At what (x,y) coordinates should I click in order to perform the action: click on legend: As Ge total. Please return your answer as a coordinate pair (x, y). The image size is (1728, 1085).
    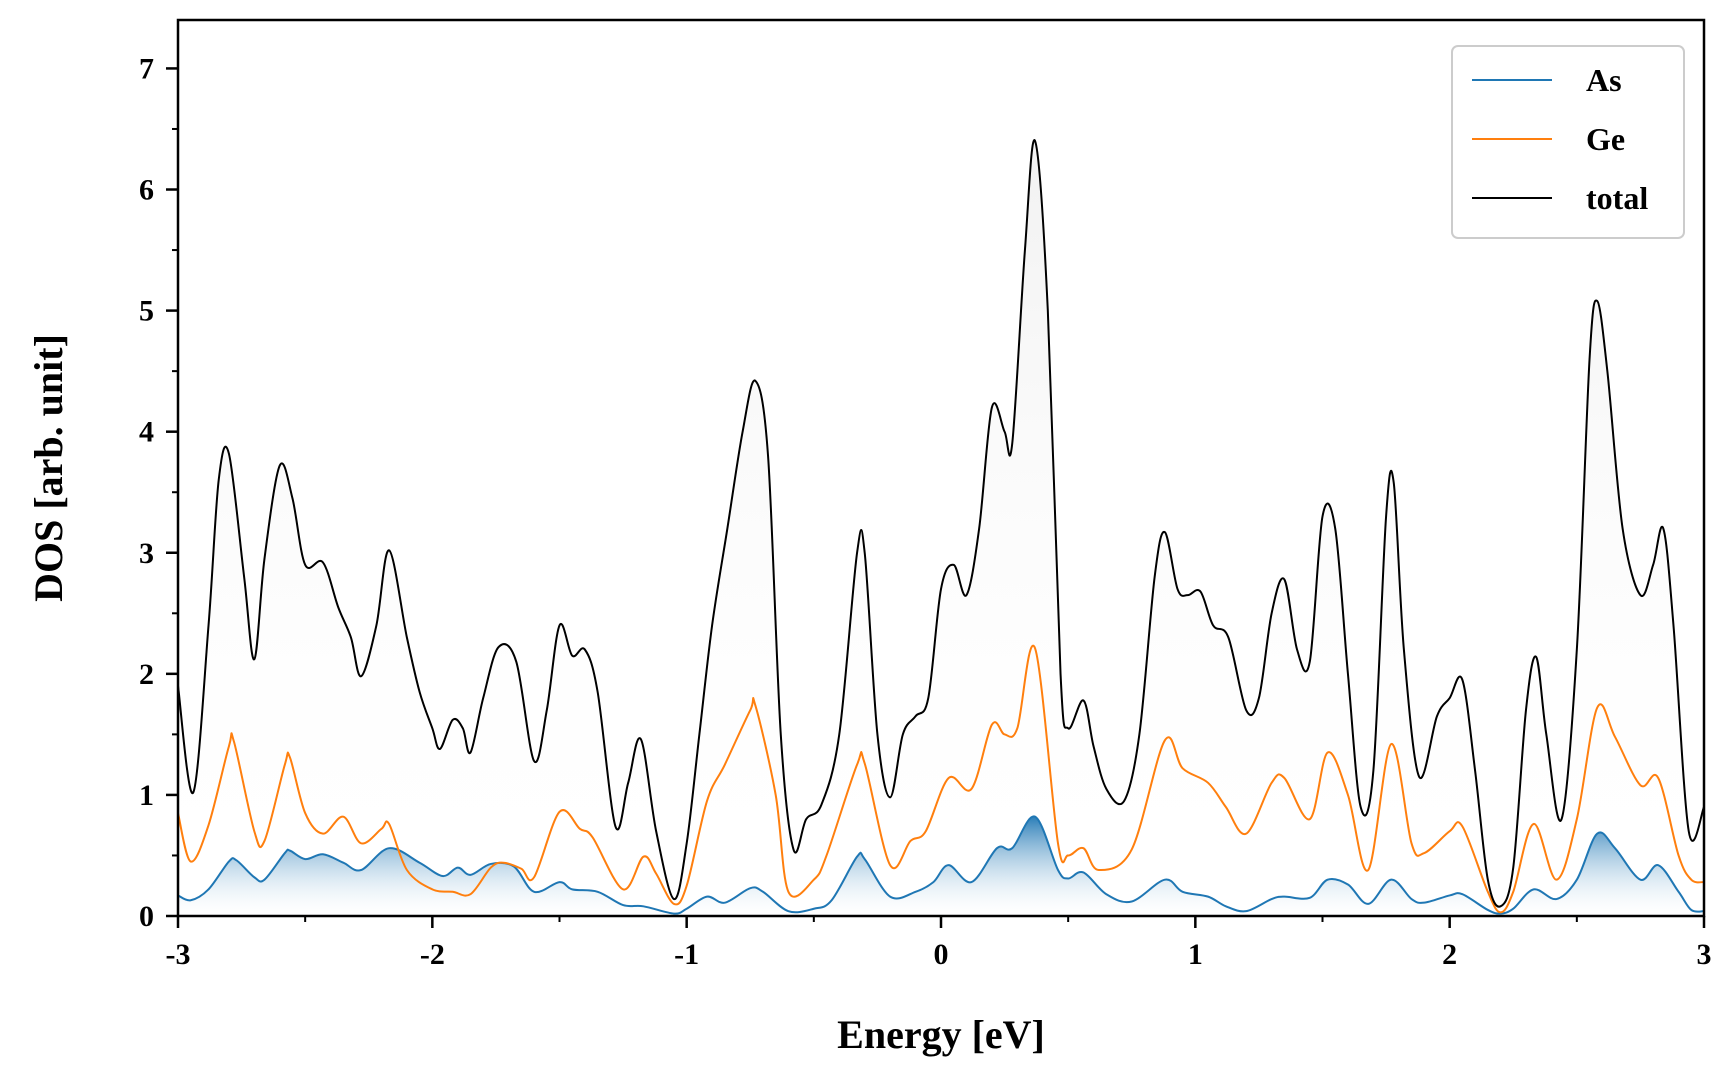
    Looking at the image, I should click on (1568, 142).